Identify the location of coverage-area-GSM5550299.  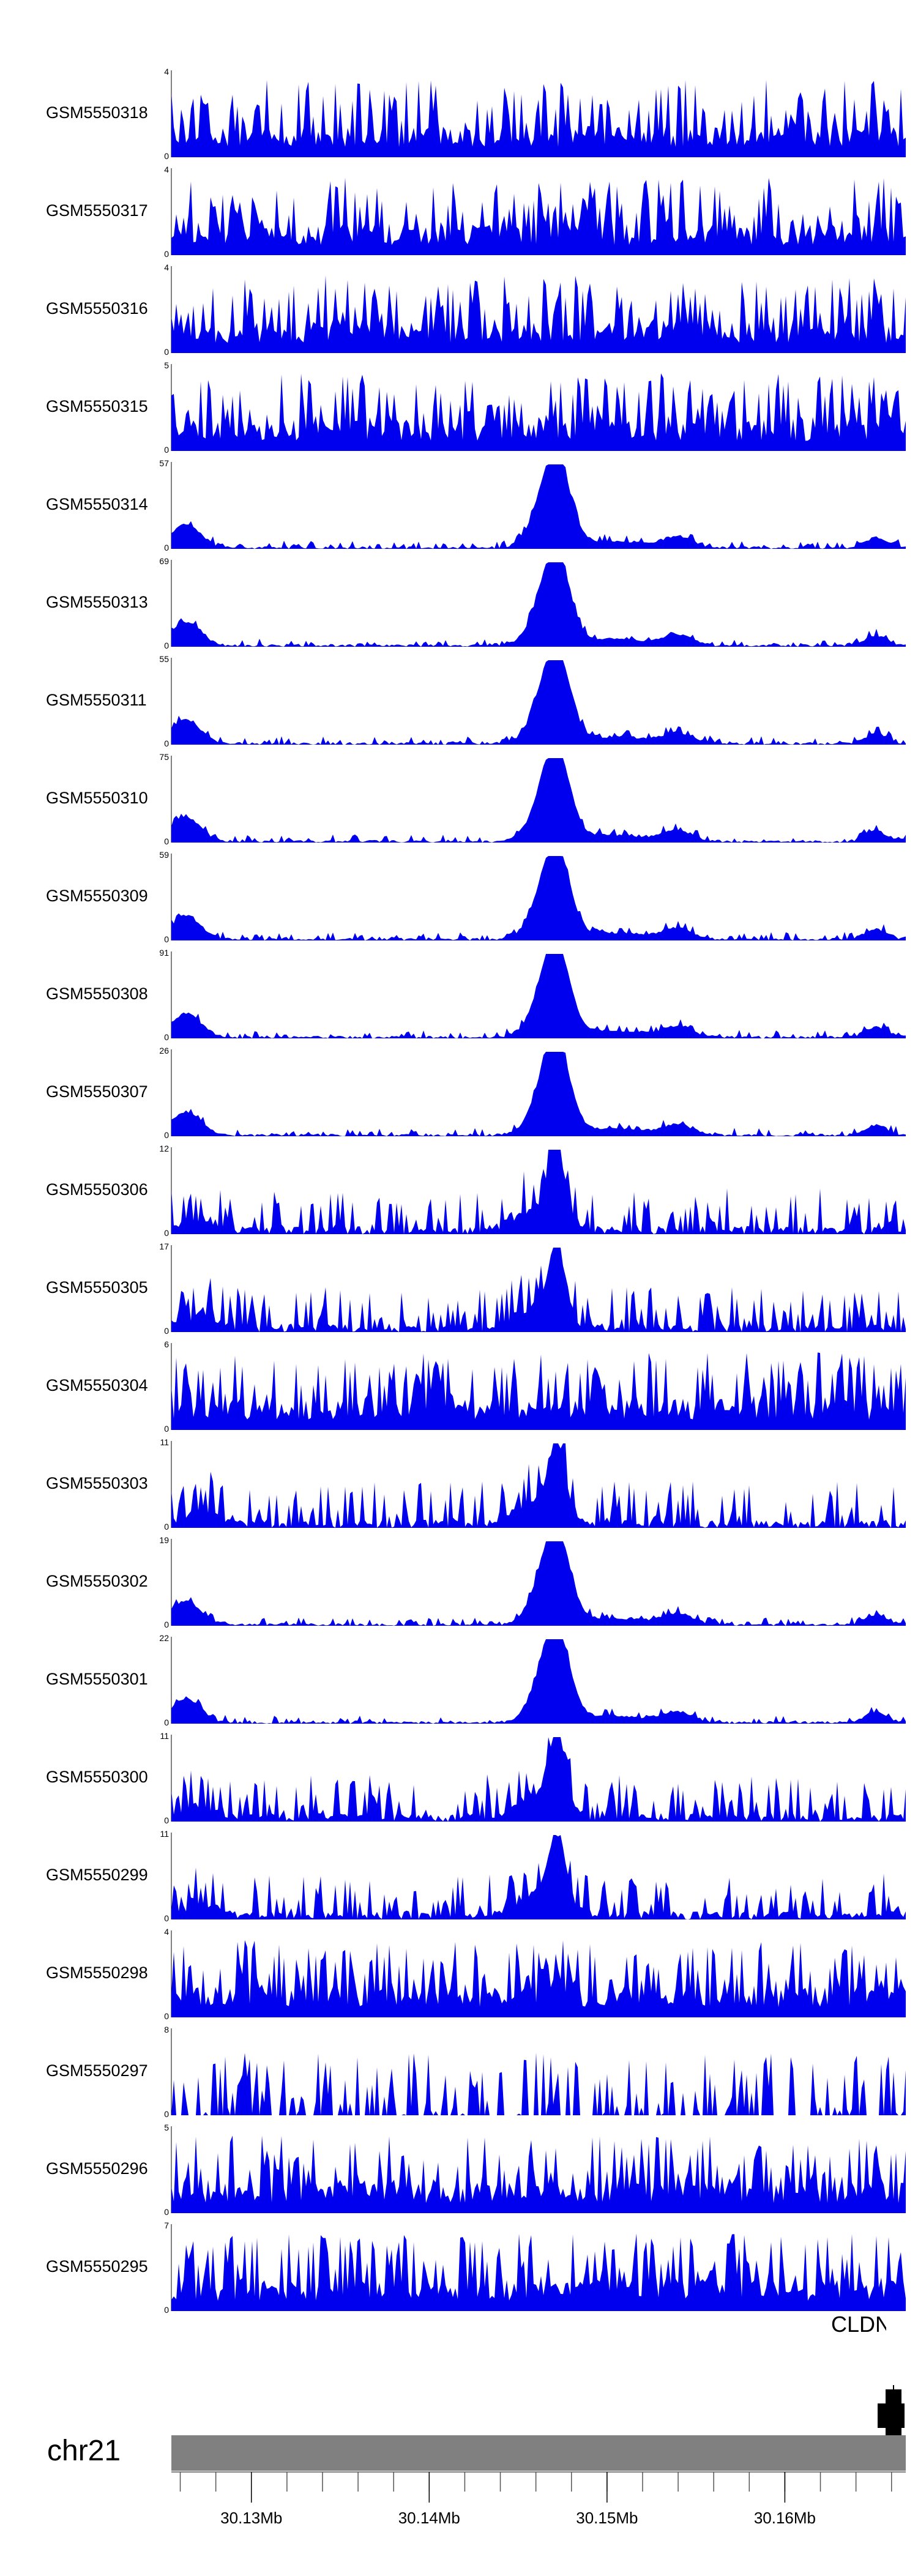
(538, 1877).